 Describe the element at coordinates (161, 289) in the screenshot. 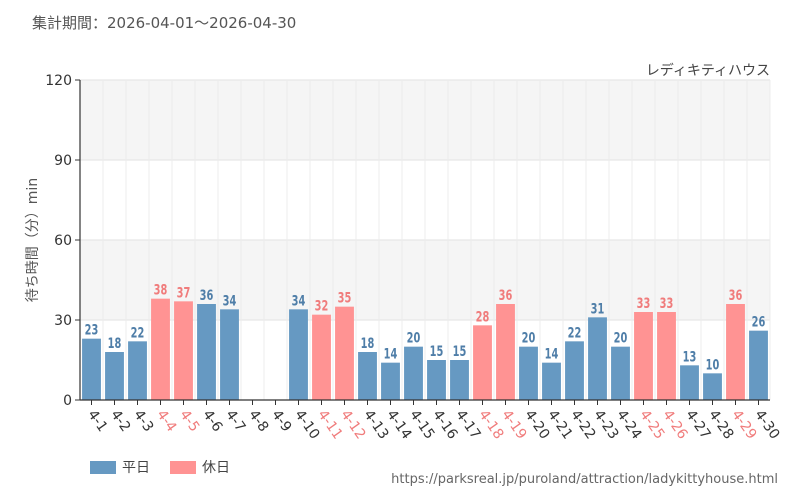

I see `bar-value-label: 38` at that location.